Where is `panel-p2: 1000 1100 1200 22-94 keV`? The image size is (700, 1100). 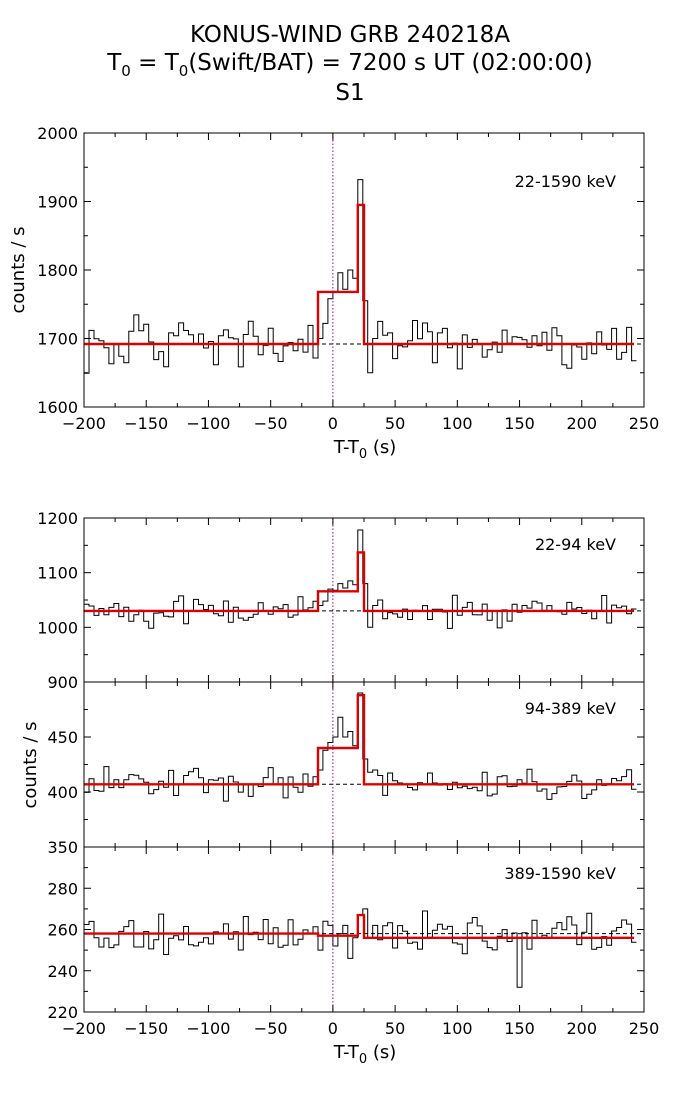
panel-p2: 1000 1100 1200 22-94 keV is located at coordinates (341, 596).